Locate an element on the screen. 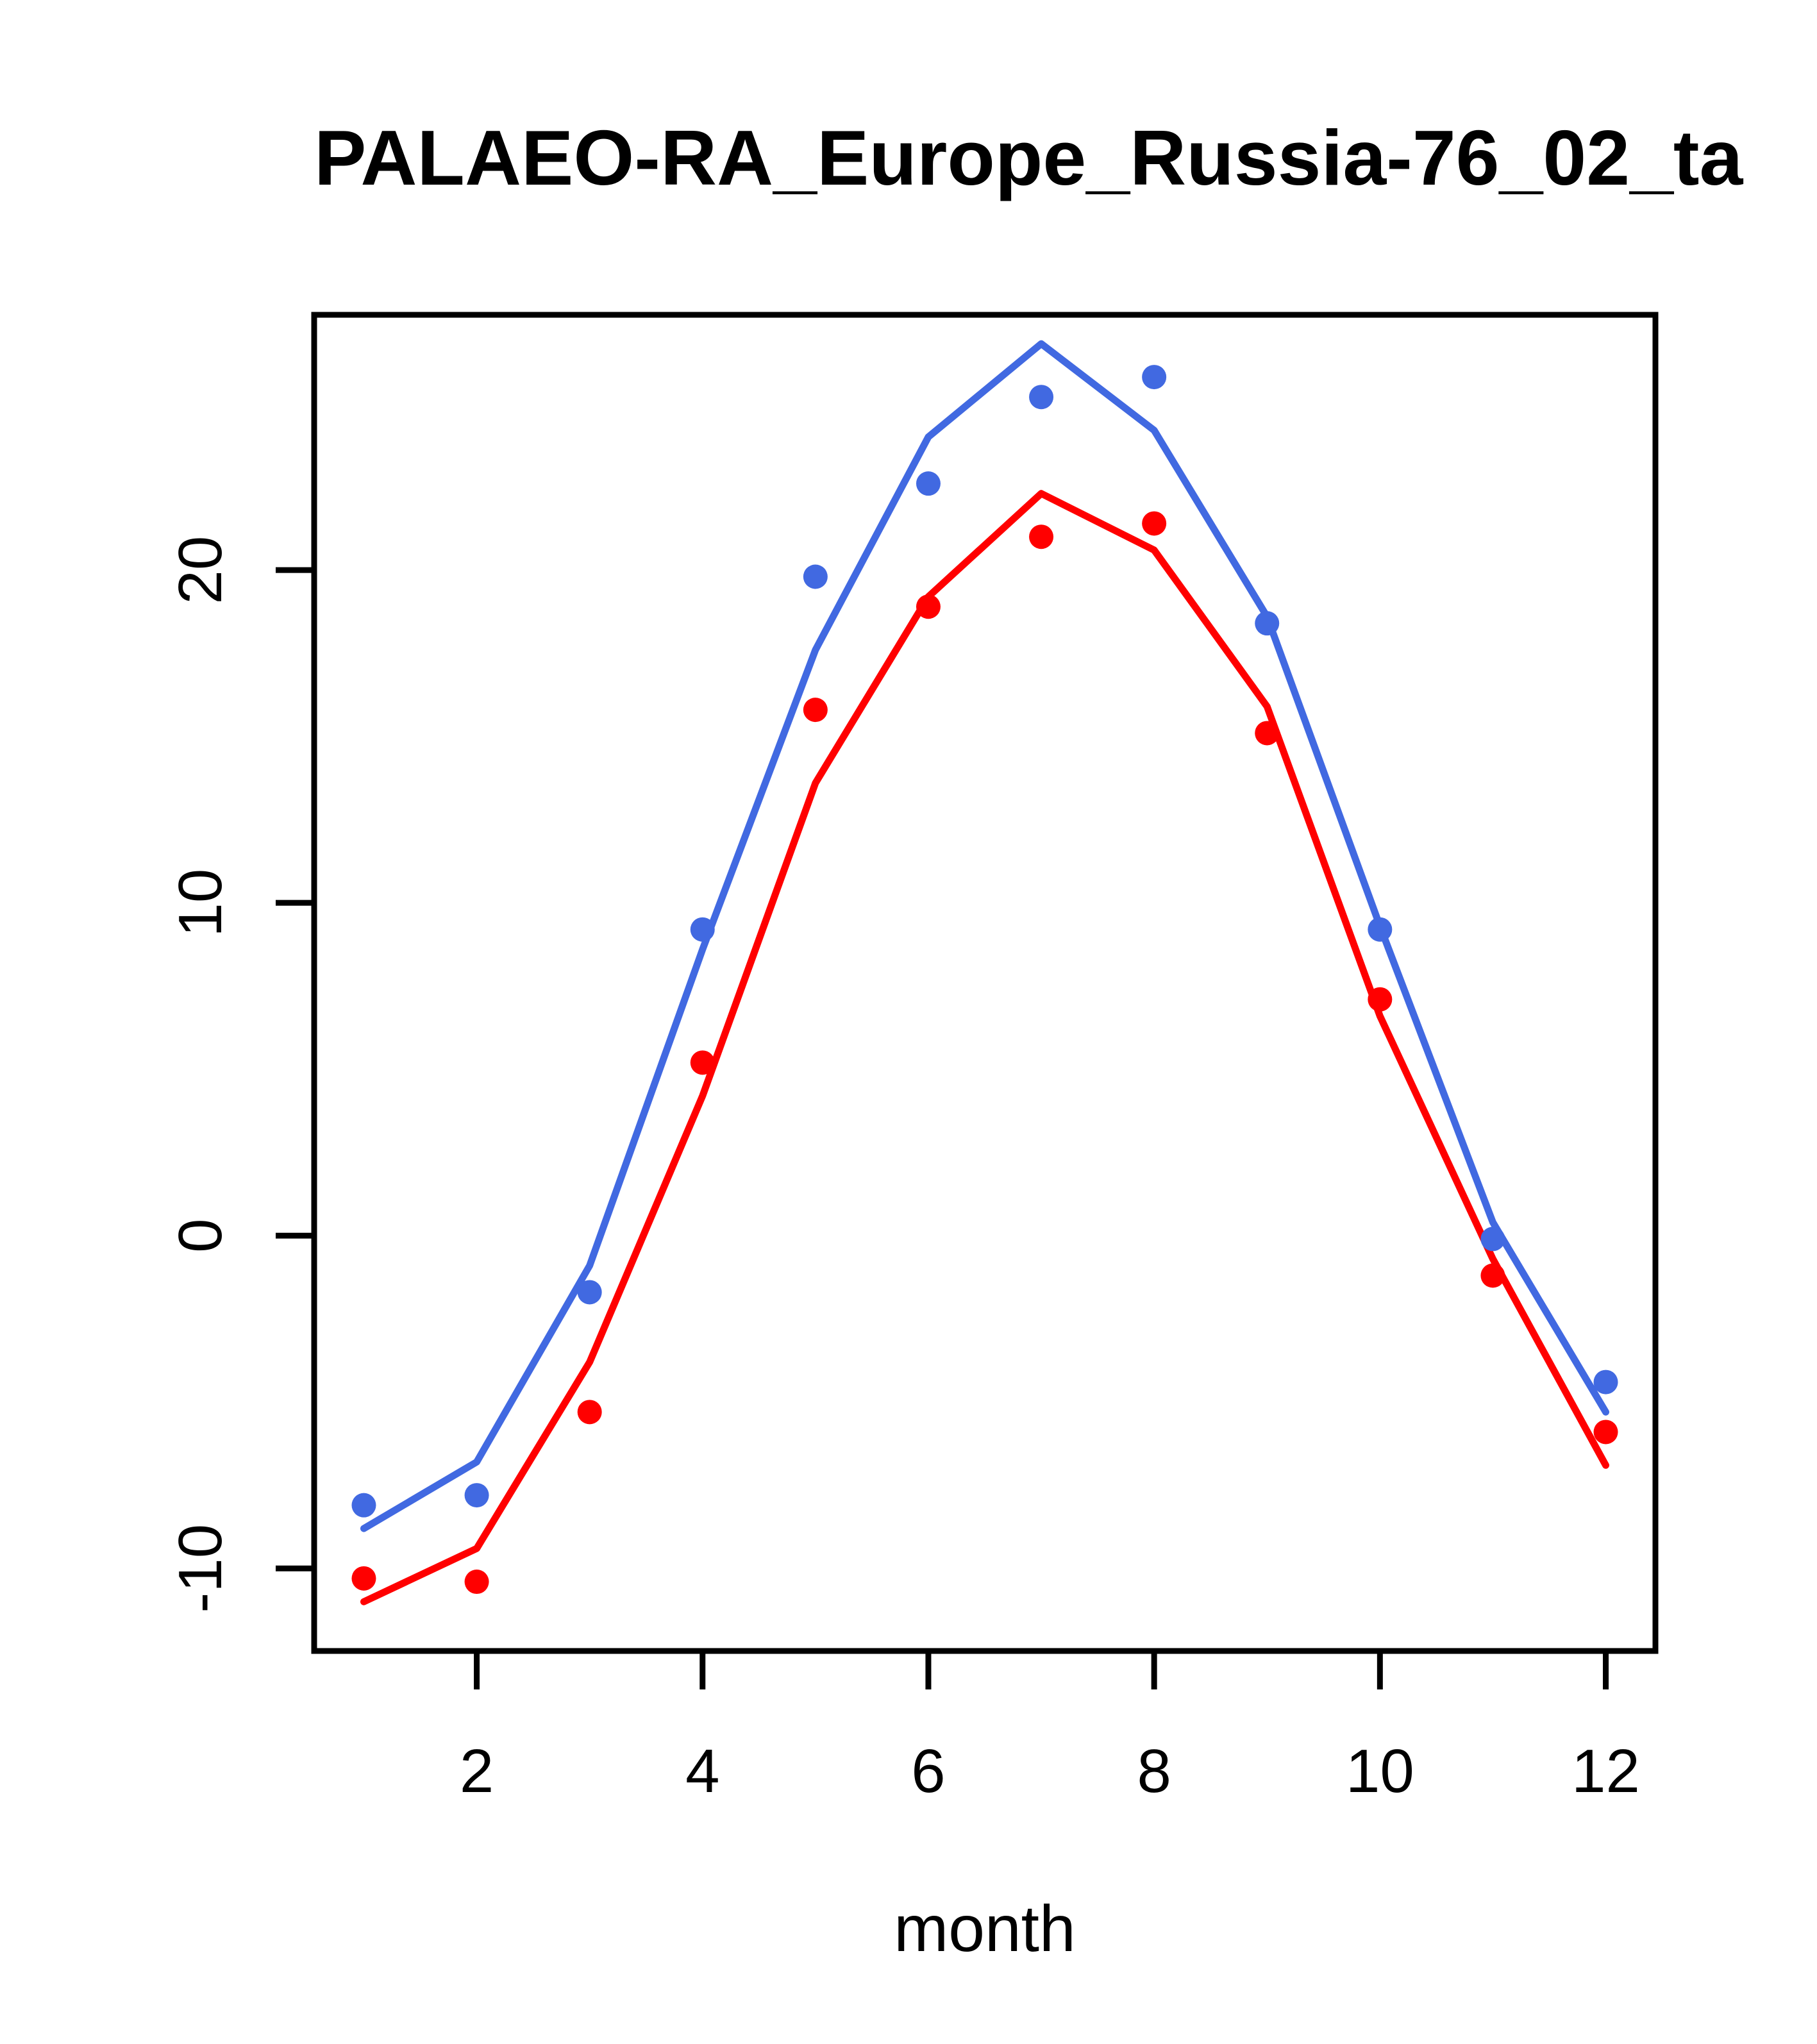  x-tick-label: 10 is located at coordinates (1380, 1771).